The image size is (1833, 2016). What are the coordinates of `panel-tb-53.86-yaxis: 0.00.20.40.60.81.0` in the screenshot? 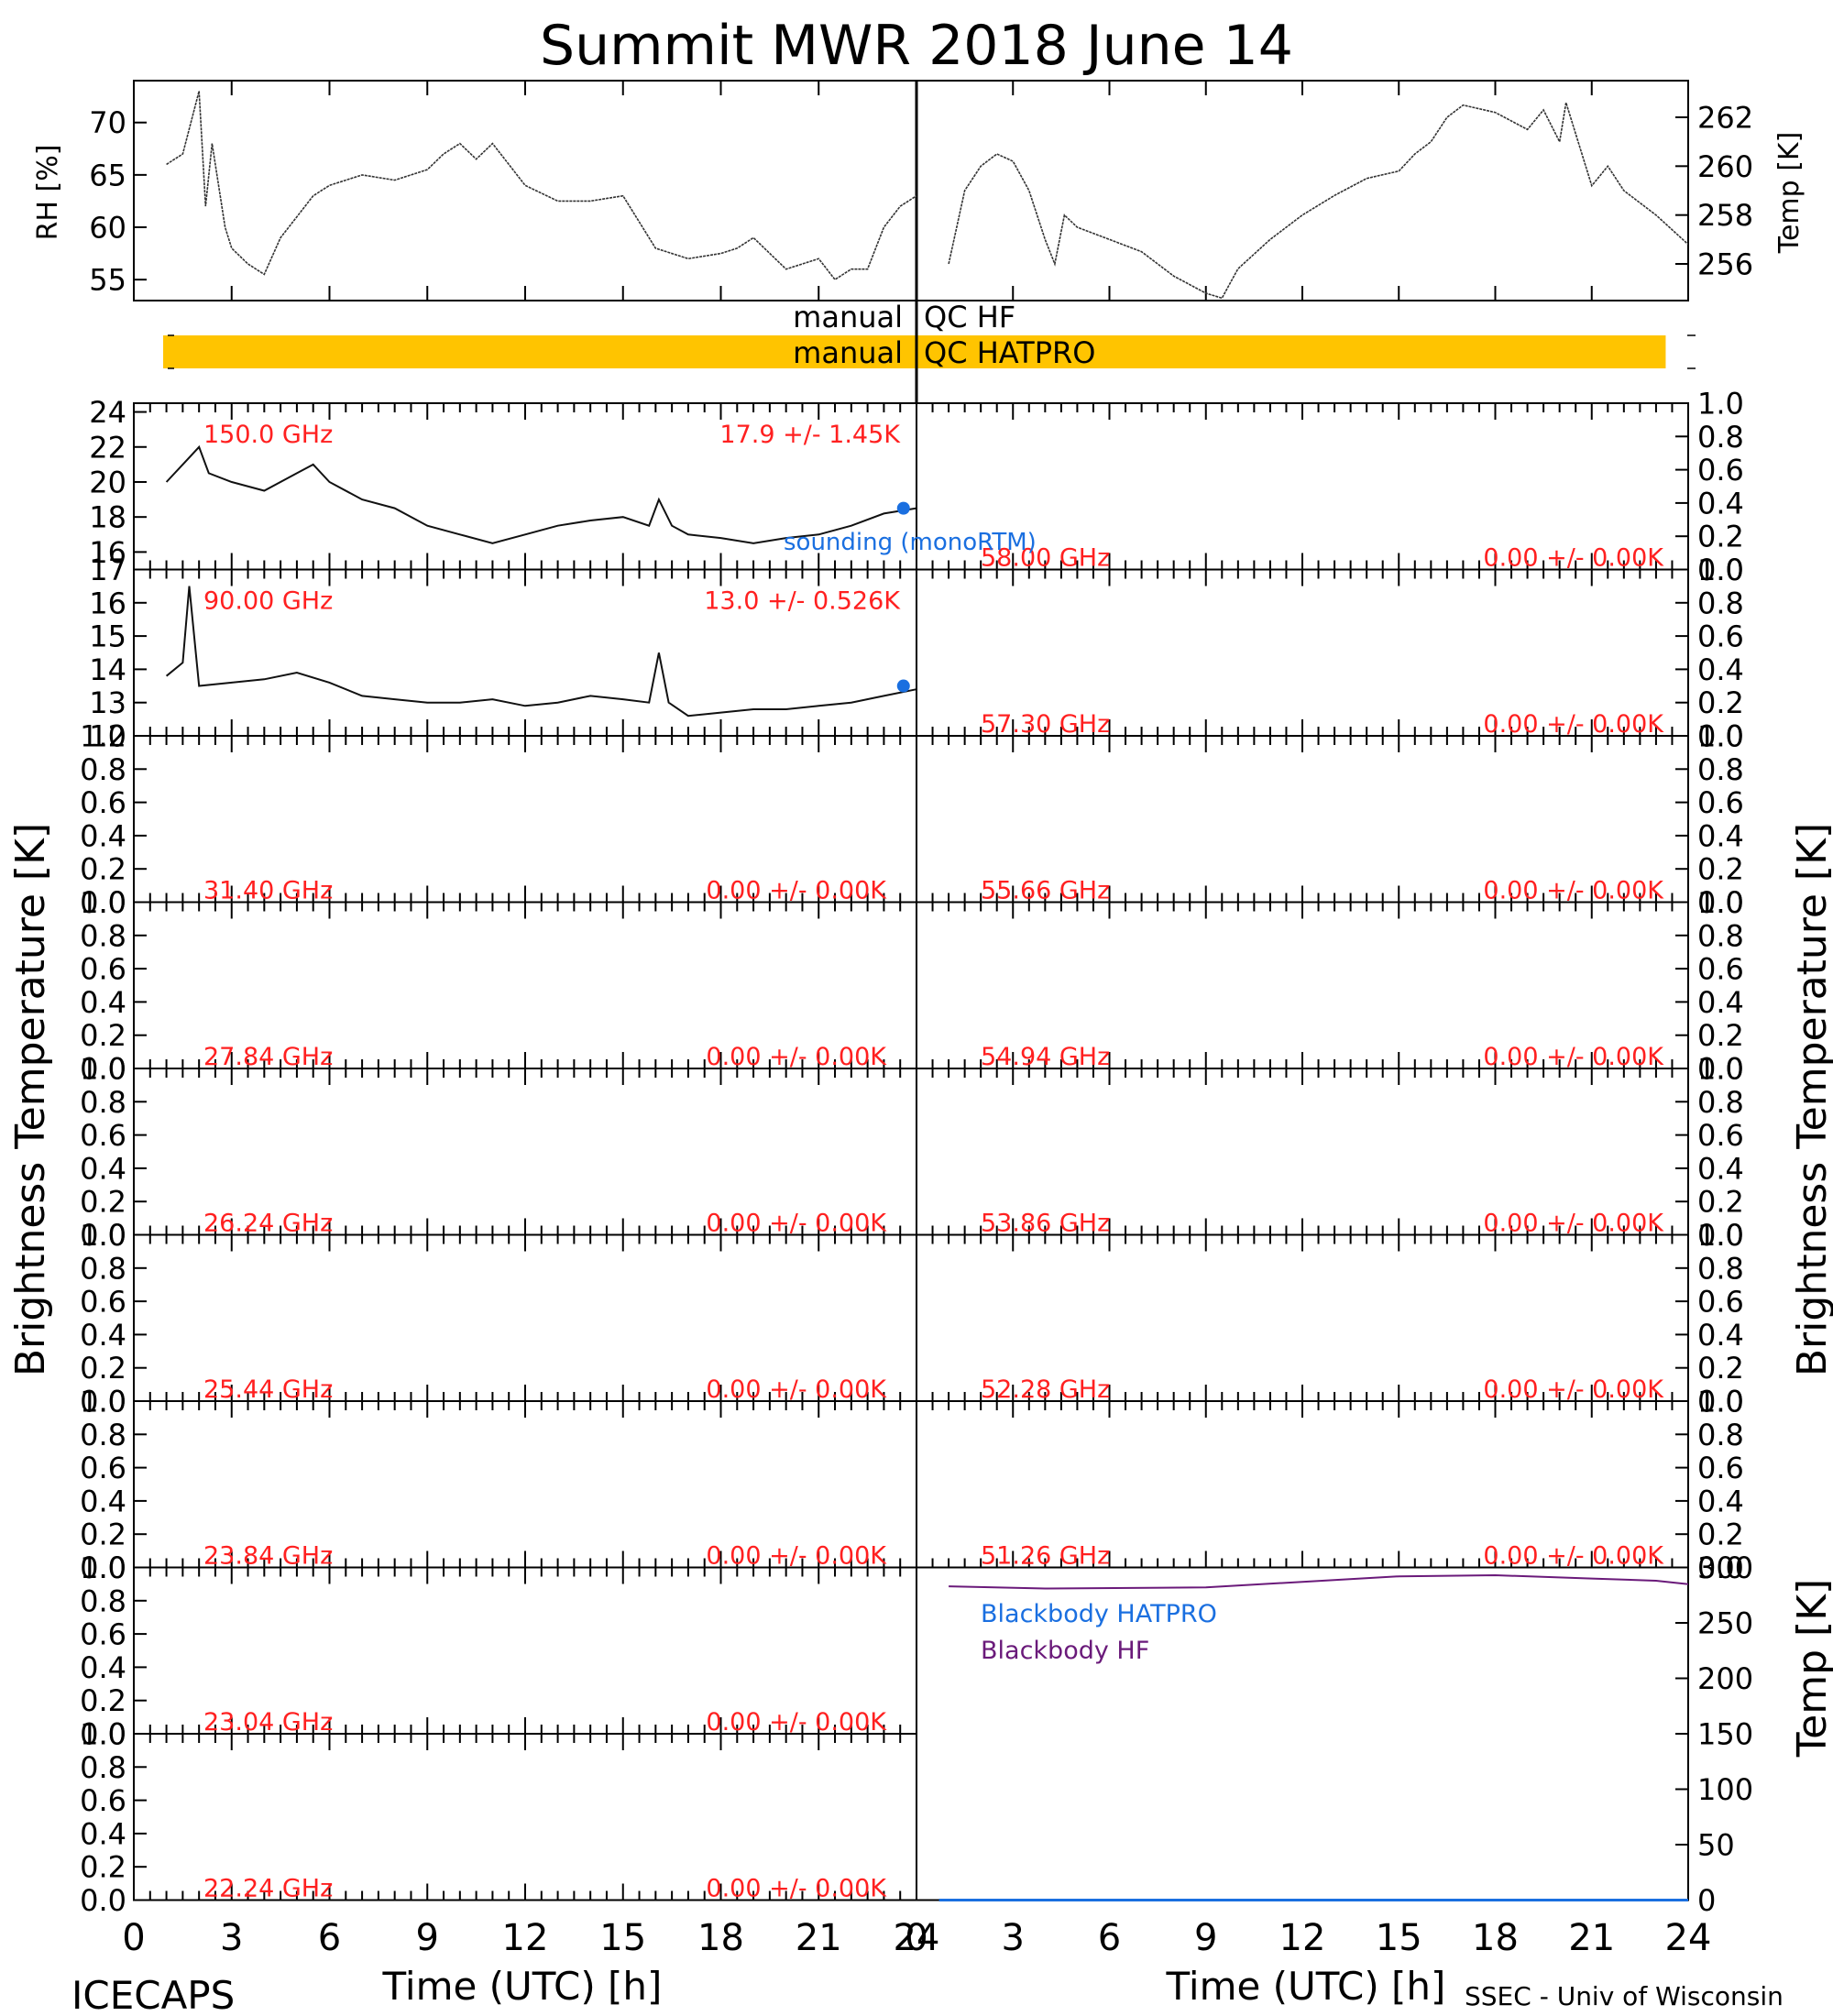 It's located at (1709, 1152).